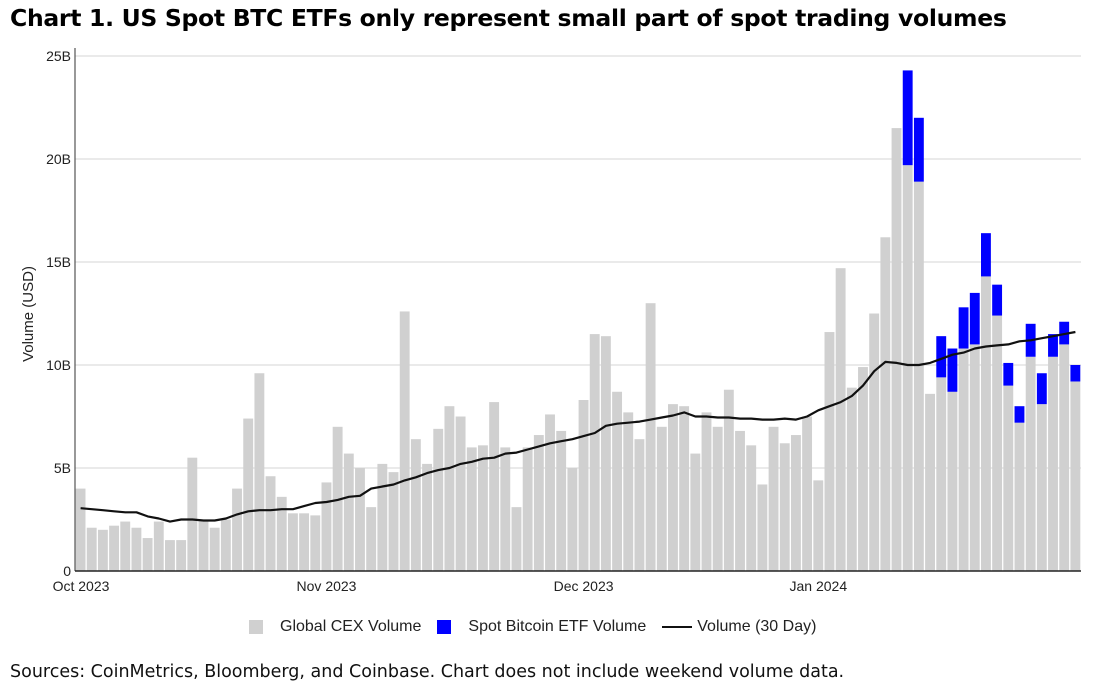 The height and width of the screenshot is (694, 1102). What do you see at coordinates (351, 626) in the screenshot?
I see `legend-label: Global CEX Volume` at bounding box center [351, 626].